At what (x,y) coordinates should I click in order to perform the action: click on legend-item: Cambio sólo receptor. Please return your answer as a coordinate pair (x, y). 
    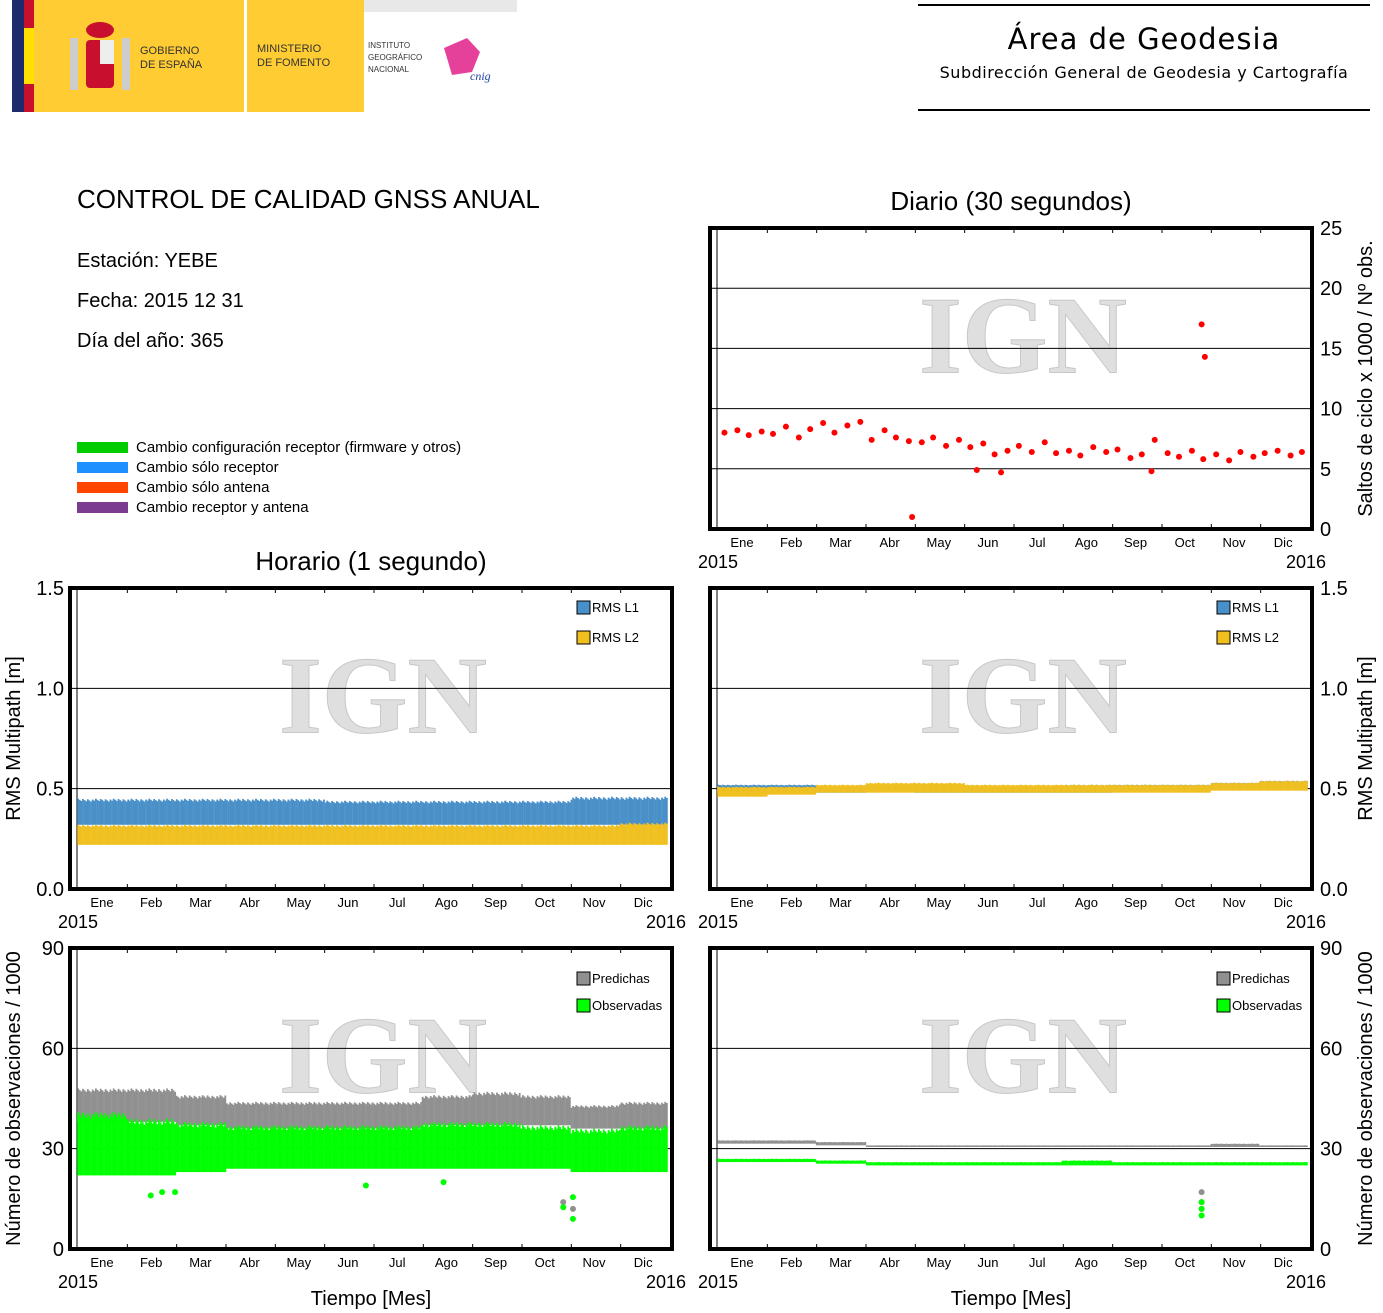
    Looking at the image, I should click on (178, 467).